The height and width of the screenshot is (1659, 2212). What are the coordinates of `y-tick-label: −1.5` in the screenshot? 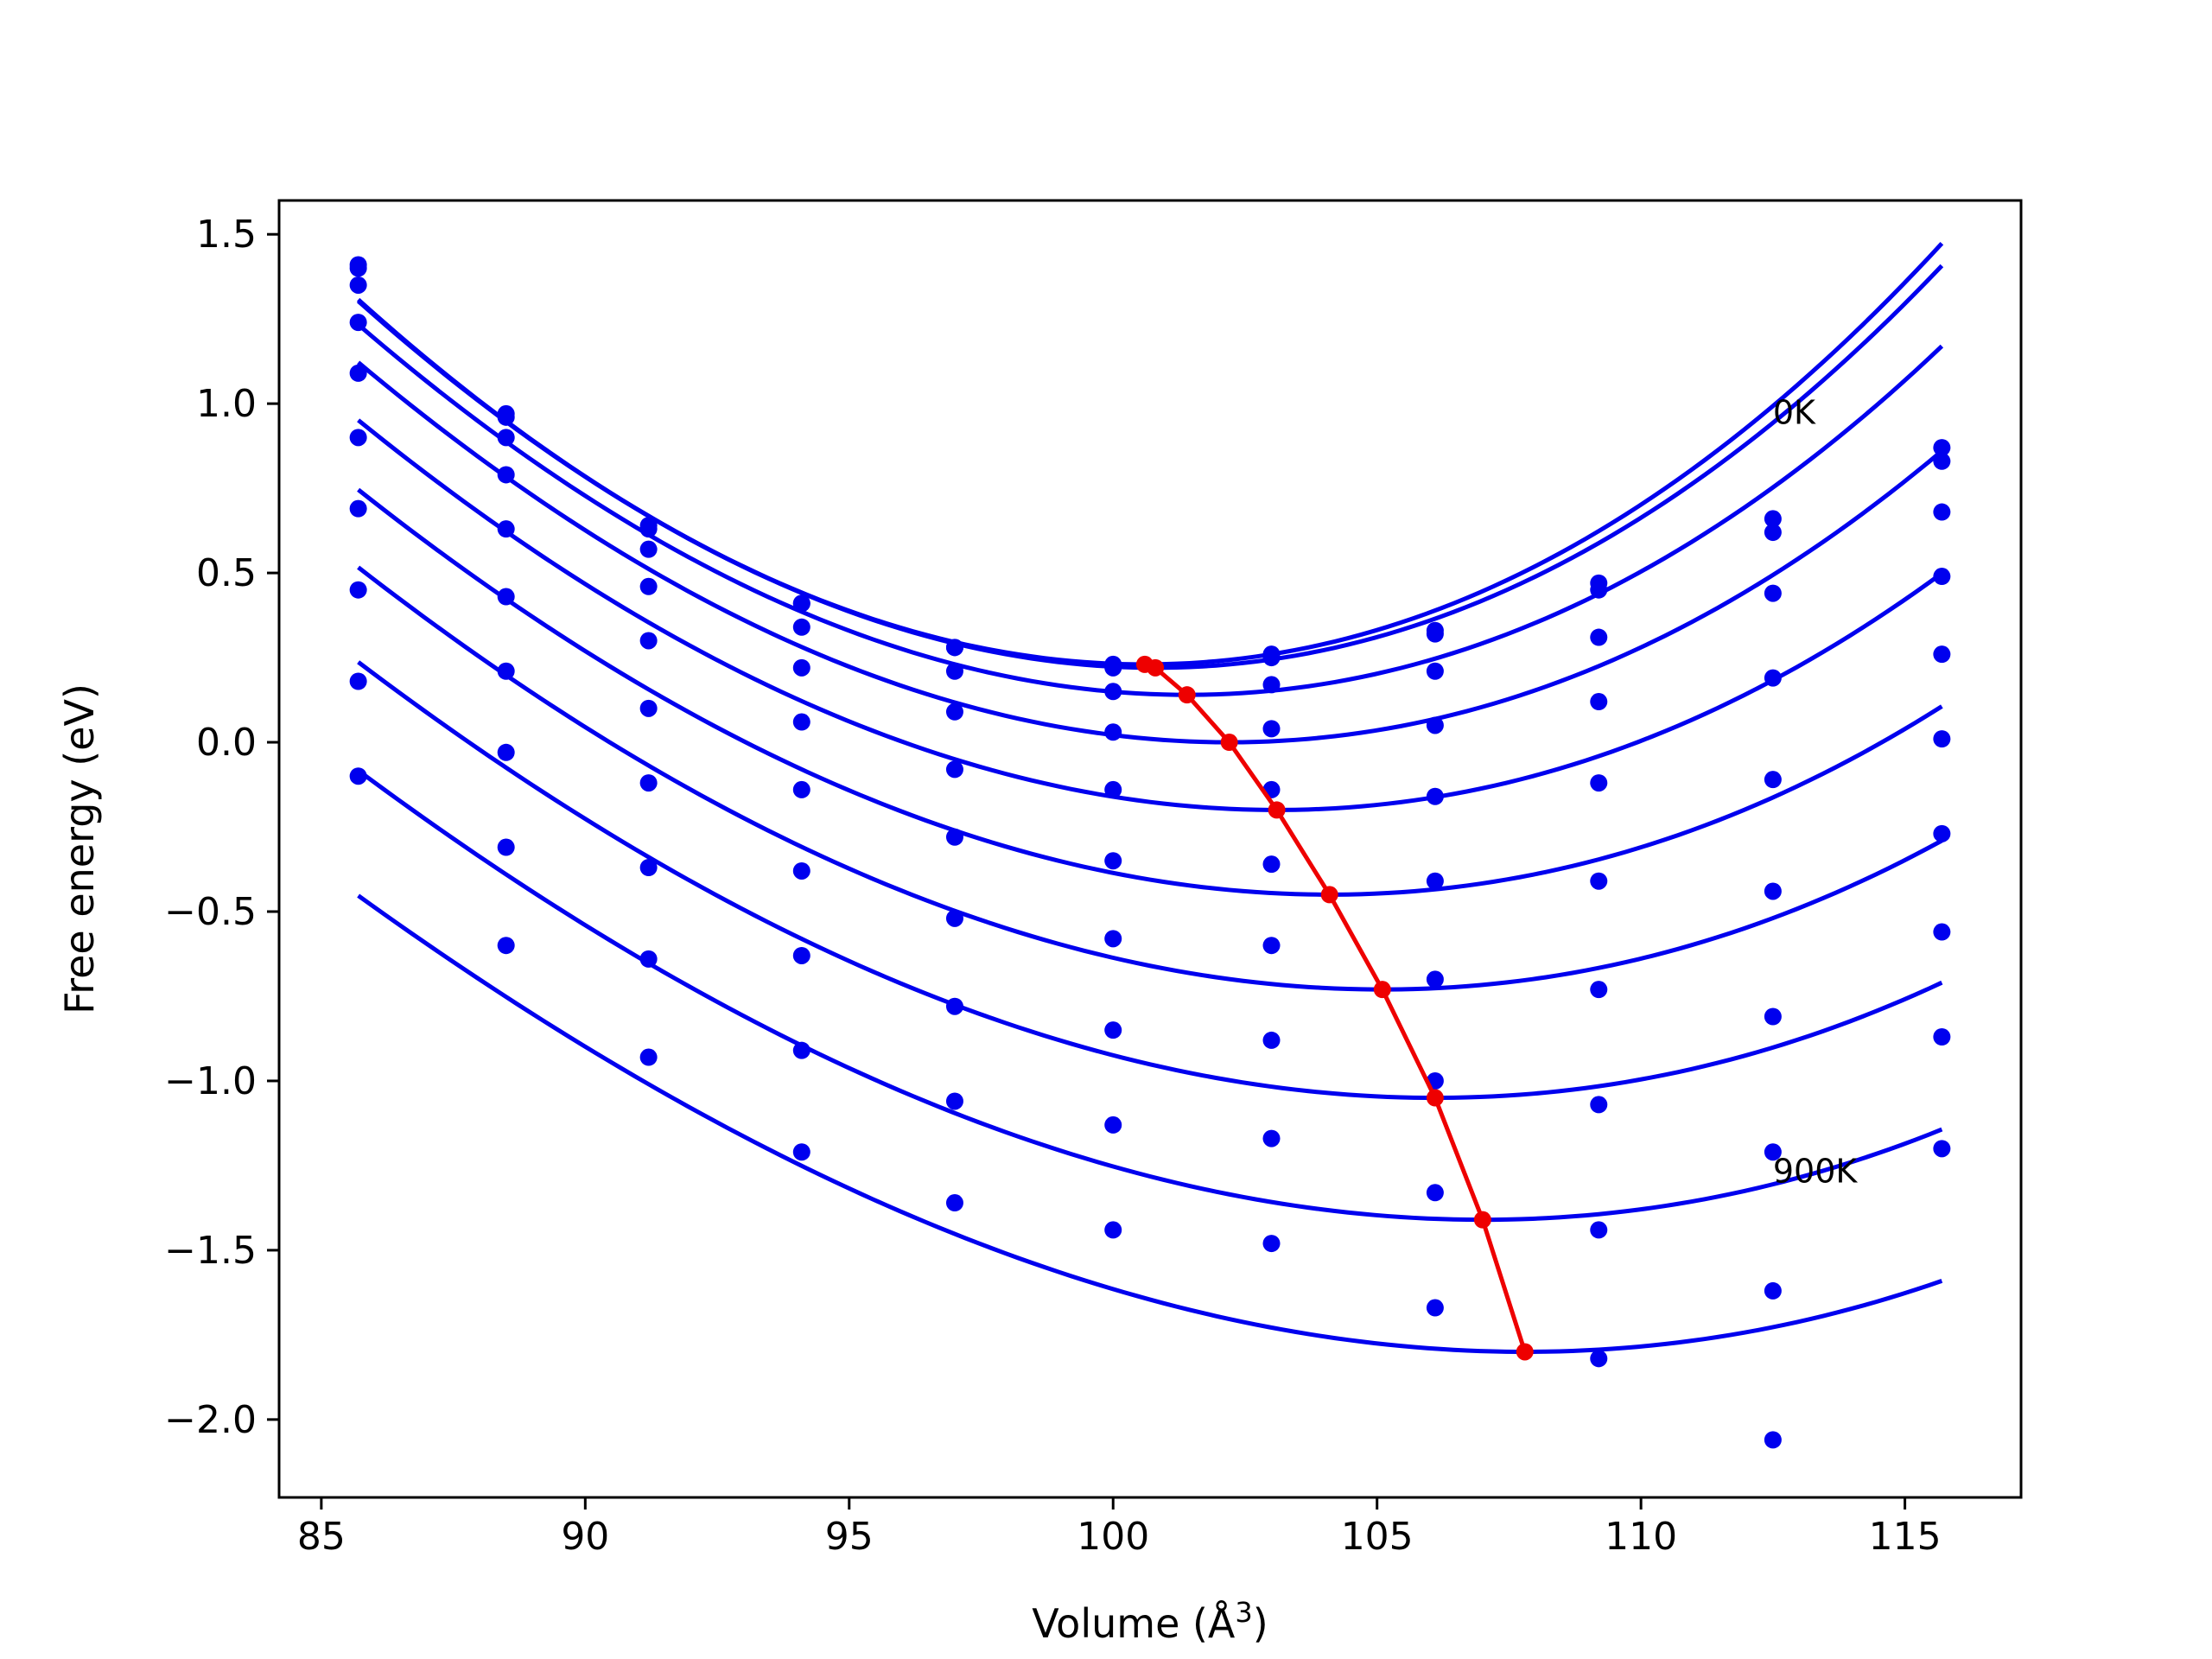 It's located at (210, 1251).